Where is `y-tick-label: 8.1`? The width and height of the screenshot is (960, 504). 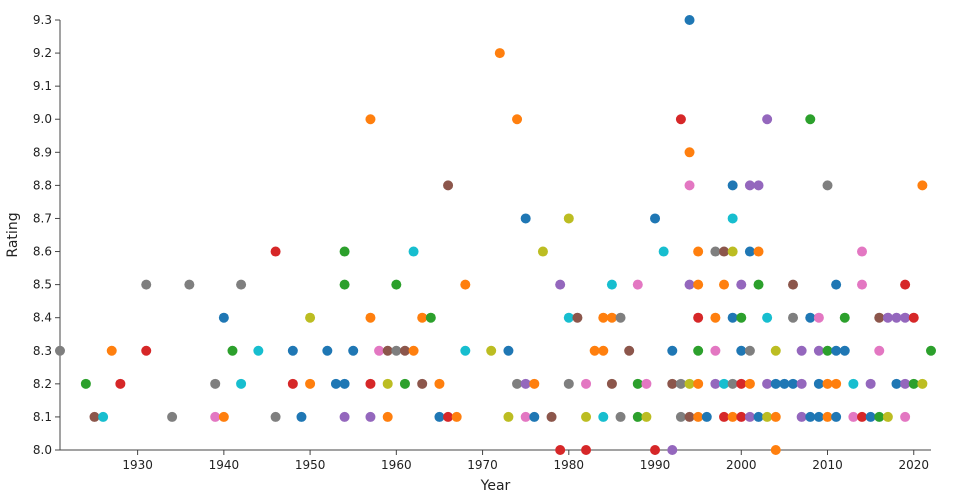 y-tick-label: 8.1 is located at coordinates (42, 417).